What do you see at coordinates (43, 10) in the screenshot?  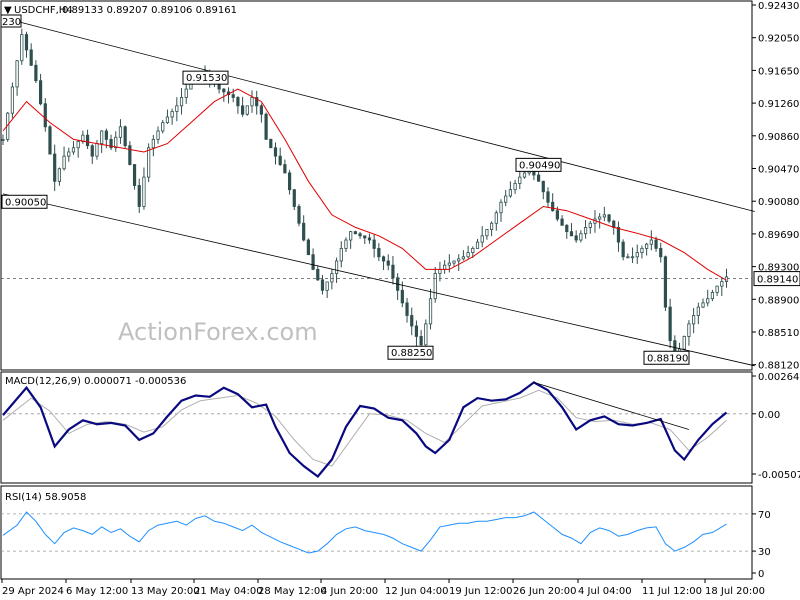 I see `header-symbol: USDCHF,H4` at bounding box center [43, 10].